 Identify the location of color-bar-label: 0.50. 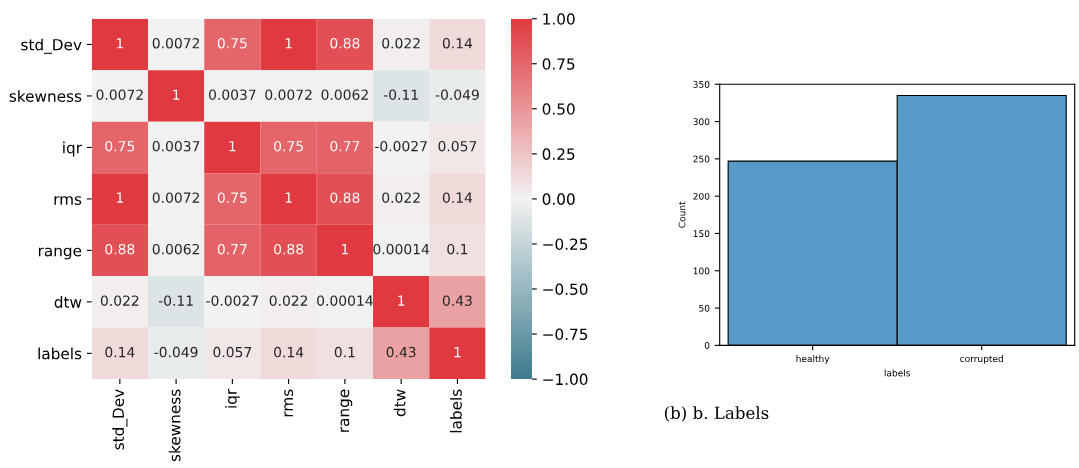
(558, 109).